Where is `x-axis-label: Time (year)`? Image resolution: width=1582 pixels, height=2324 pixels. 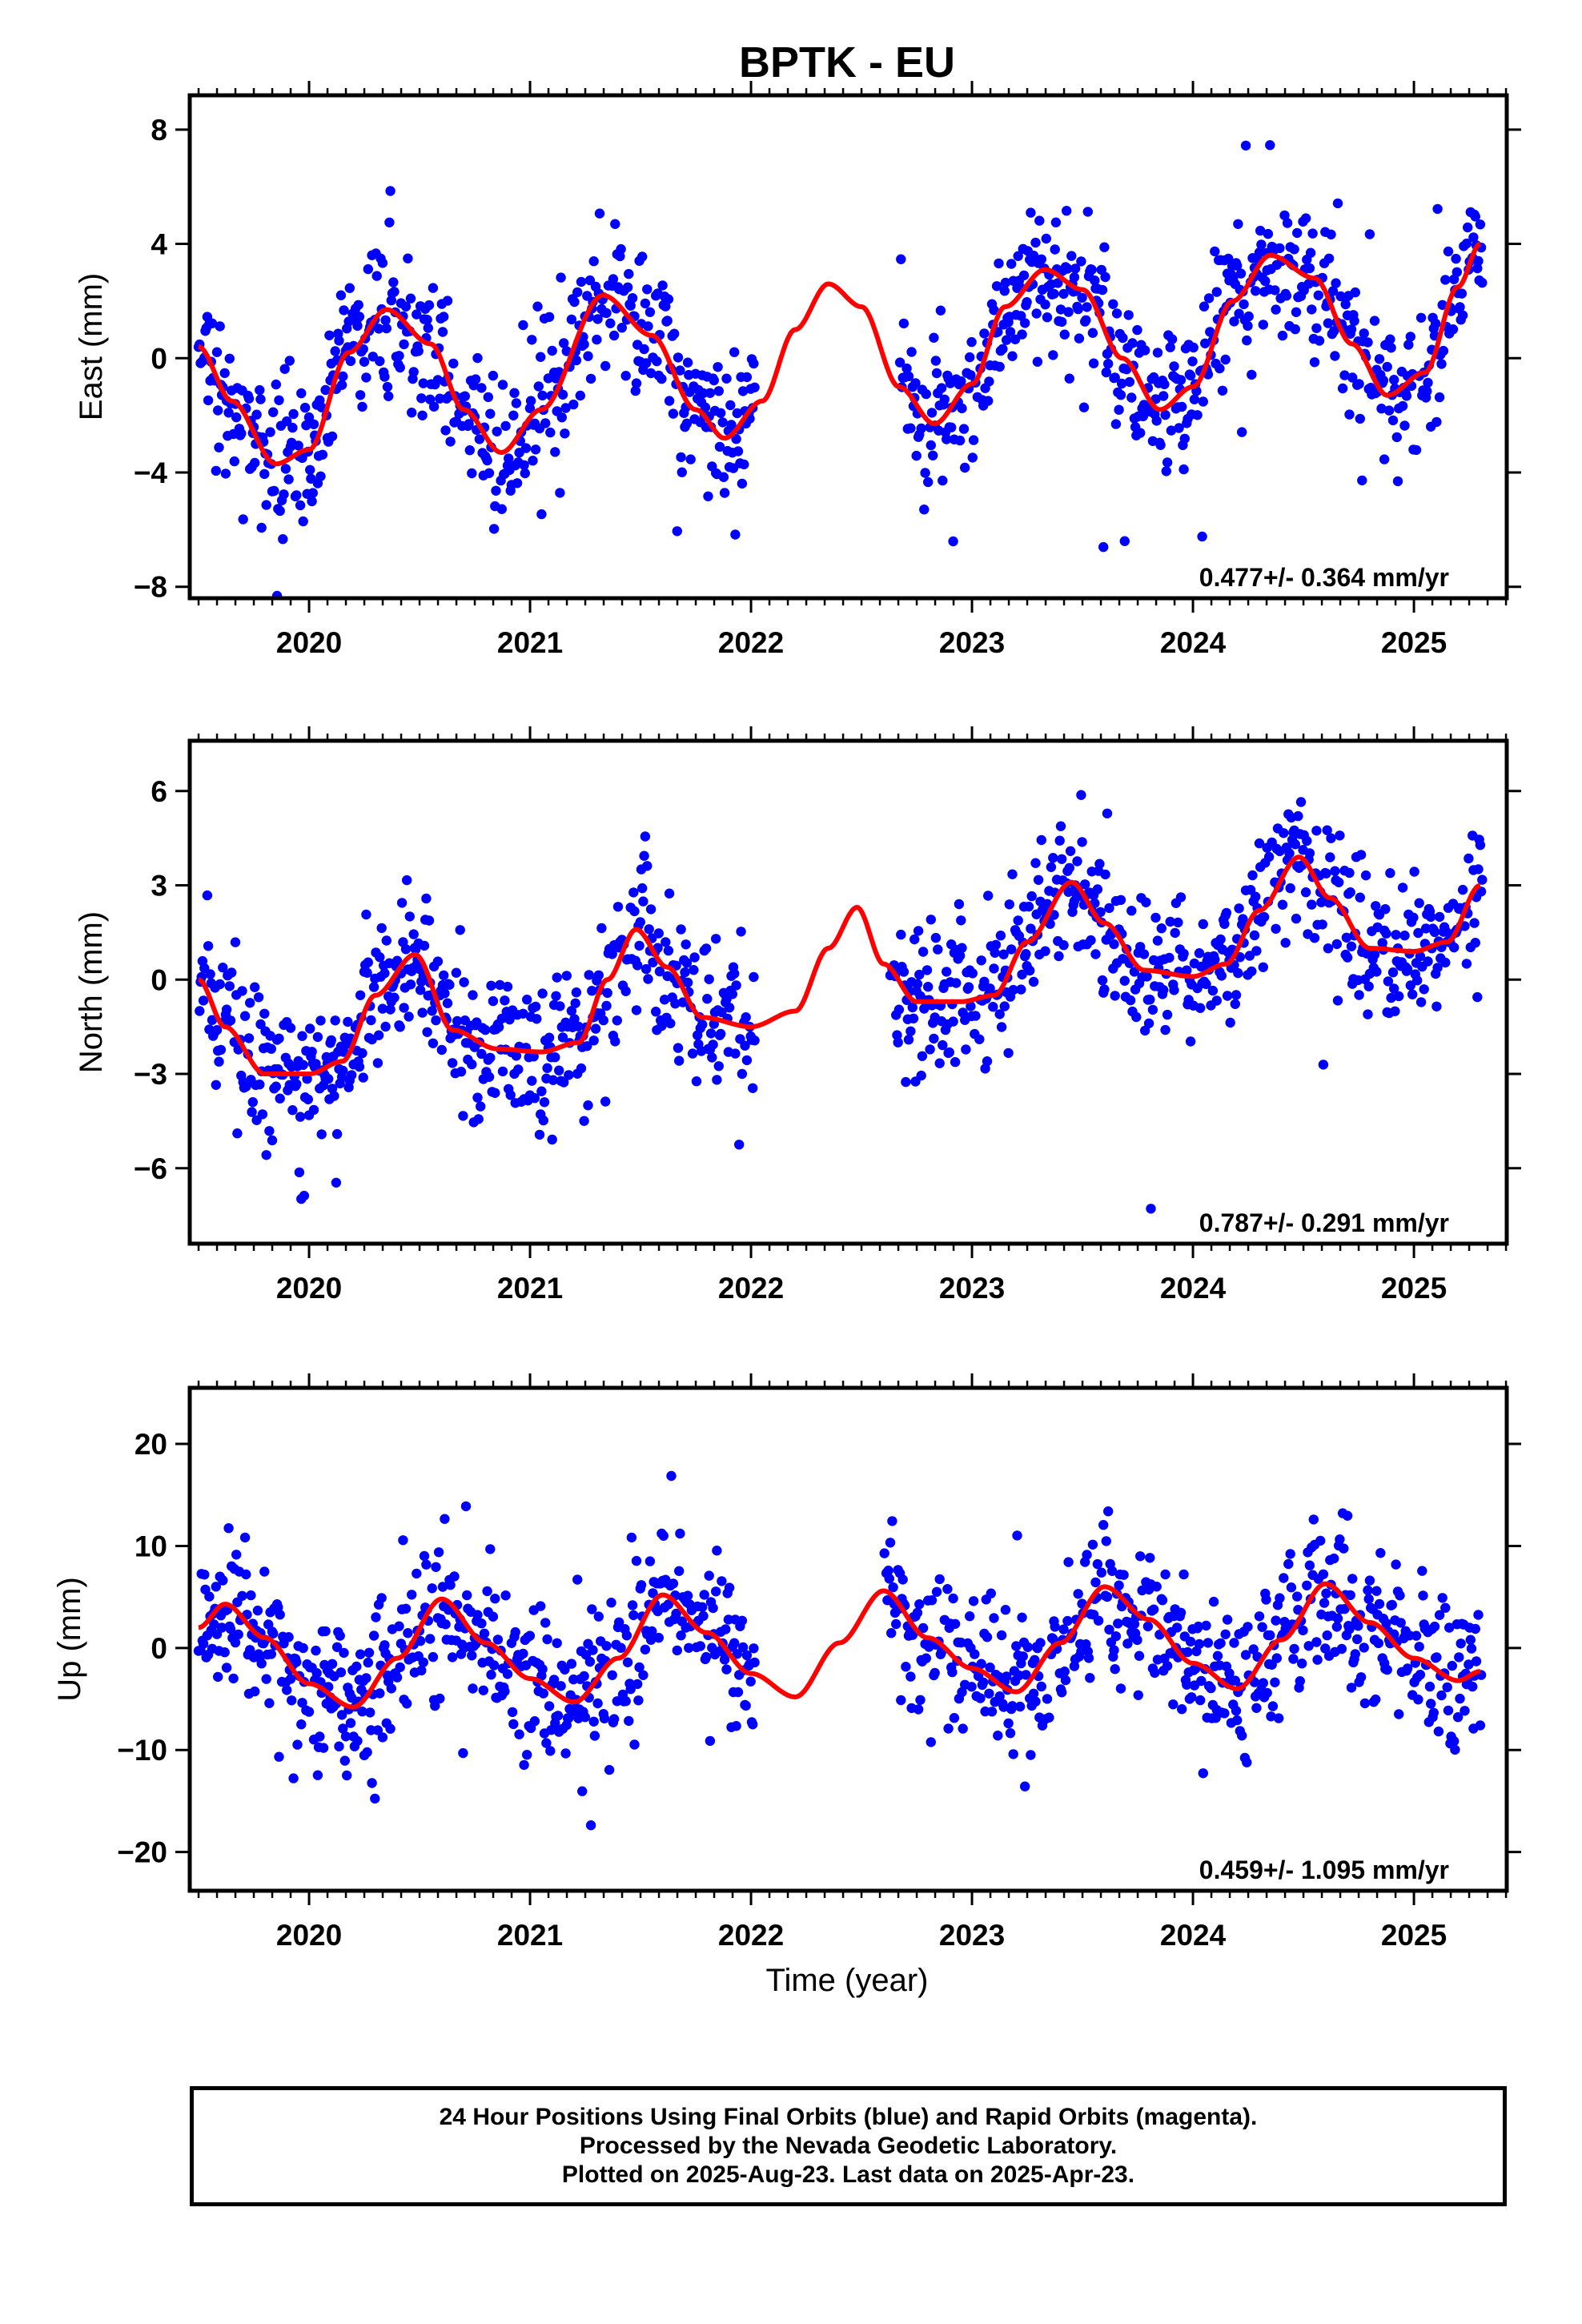
x-axis-label: Time (year) is located at coordinates (847, 1981).